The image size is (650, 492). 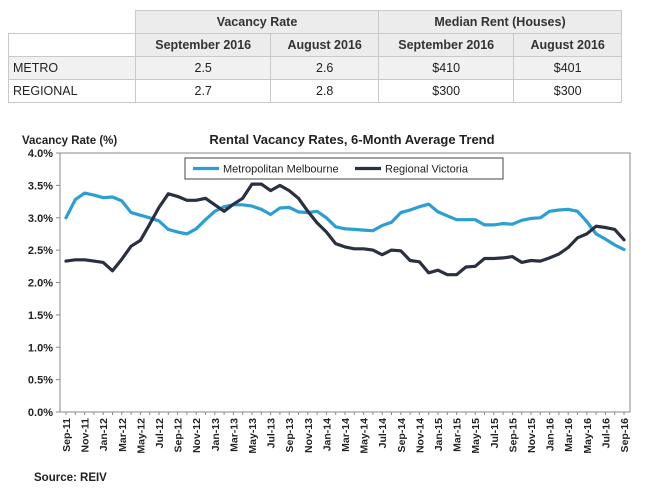 What do you see at coordinates (324, 91) in the screenshot?
I see `table-cell: 2.8` at bounding box center [324, 91].